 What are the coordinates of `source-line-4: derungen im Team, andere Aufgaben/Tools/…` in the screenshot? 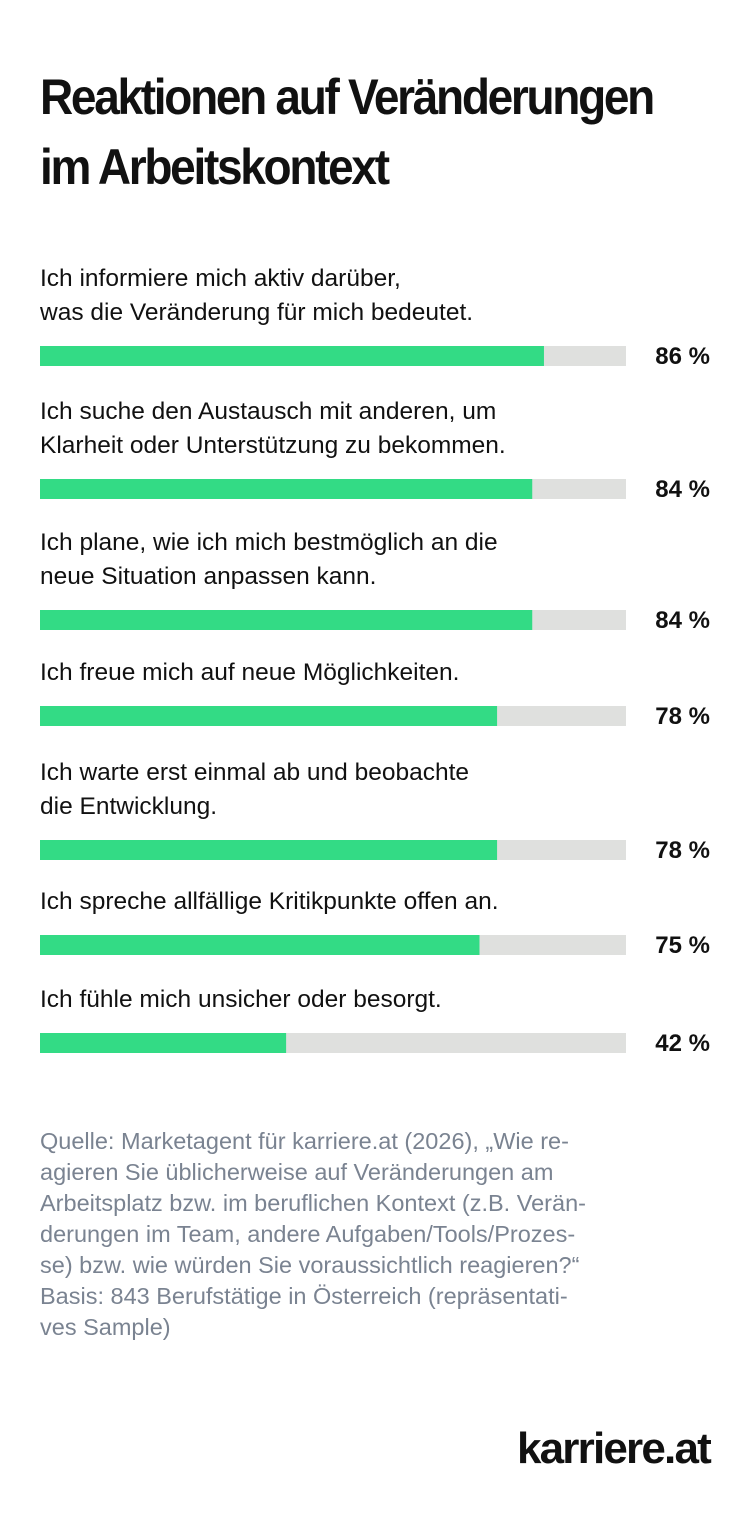 It's located at (308, 1234).